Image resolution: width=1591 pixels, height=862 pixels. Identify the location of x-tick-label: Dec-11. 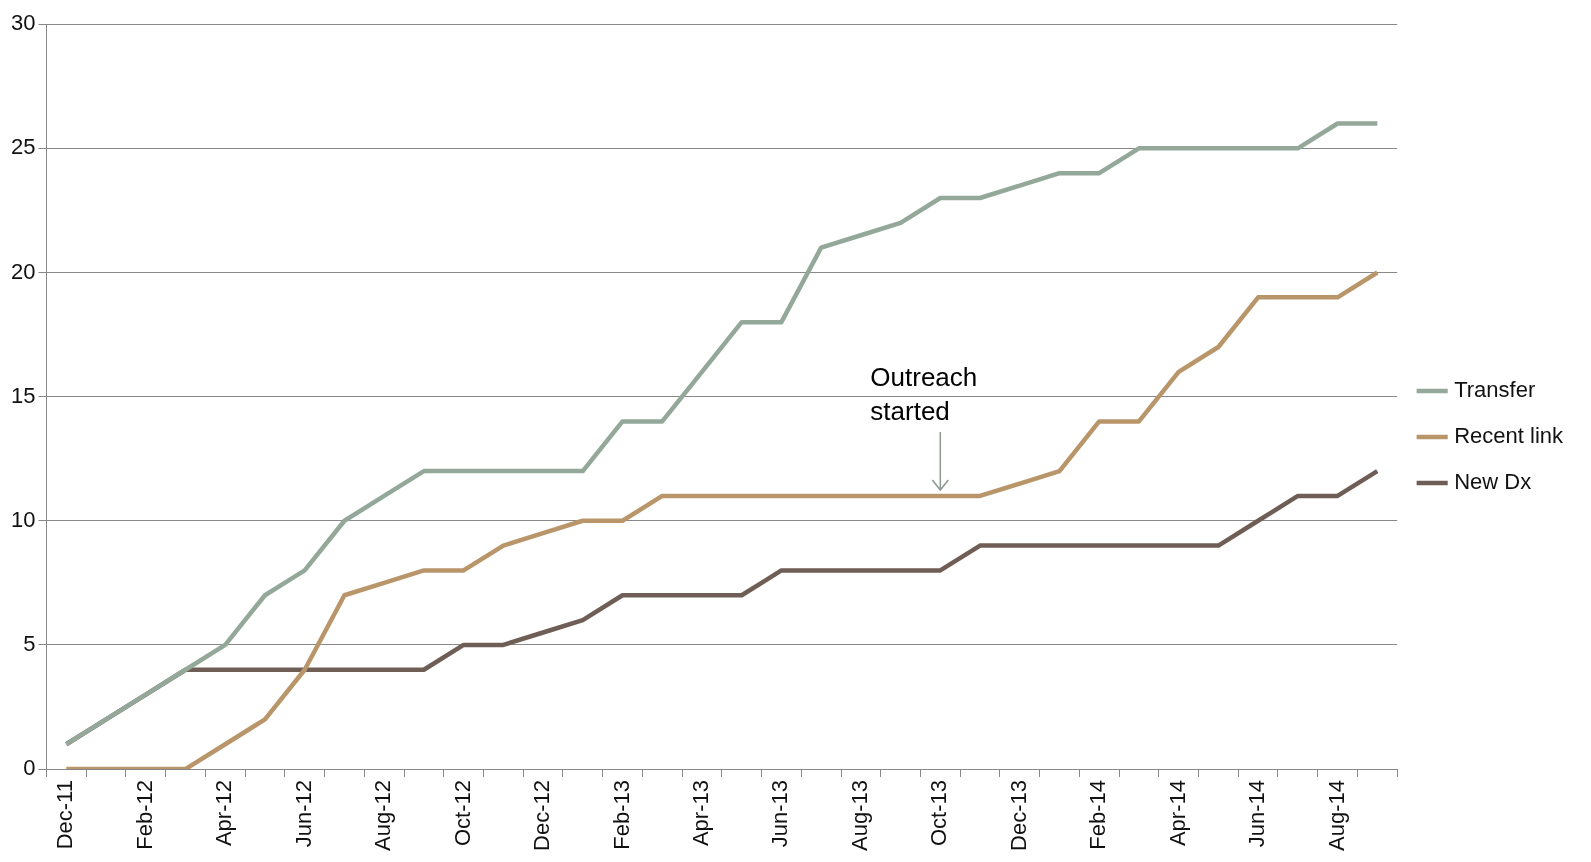
(65, 815).